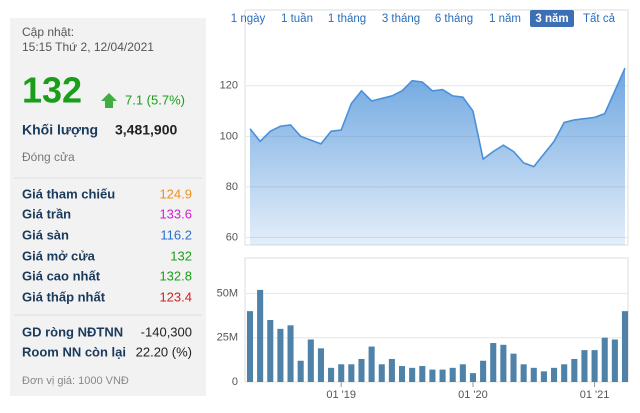 The image size is (640, 413). What do you see at coordinates (401, 19) in the screenshot?
I see `tab: 3 tháng` at bounding box center [401, 19].